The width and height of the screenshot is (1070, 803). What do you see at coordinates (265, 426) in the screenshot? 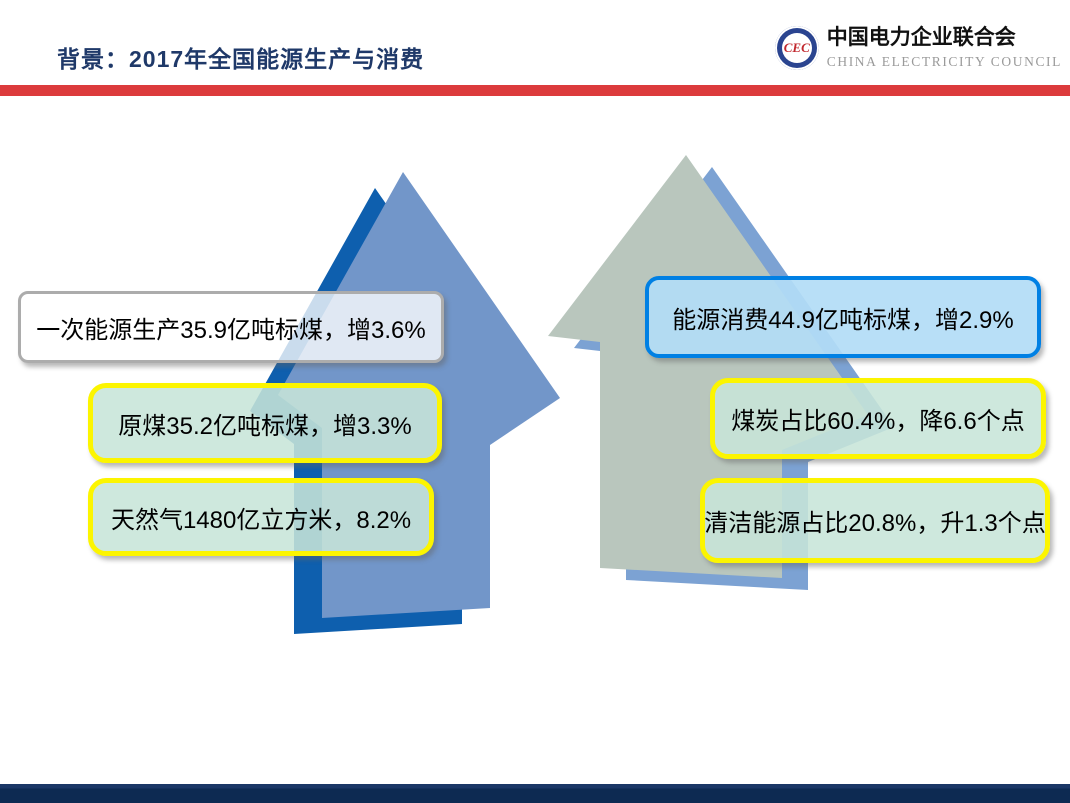
I see `raw-coal-production-label: 原煤35.2亿吨标煤，增3.3%` at bounding box center [265, 426].